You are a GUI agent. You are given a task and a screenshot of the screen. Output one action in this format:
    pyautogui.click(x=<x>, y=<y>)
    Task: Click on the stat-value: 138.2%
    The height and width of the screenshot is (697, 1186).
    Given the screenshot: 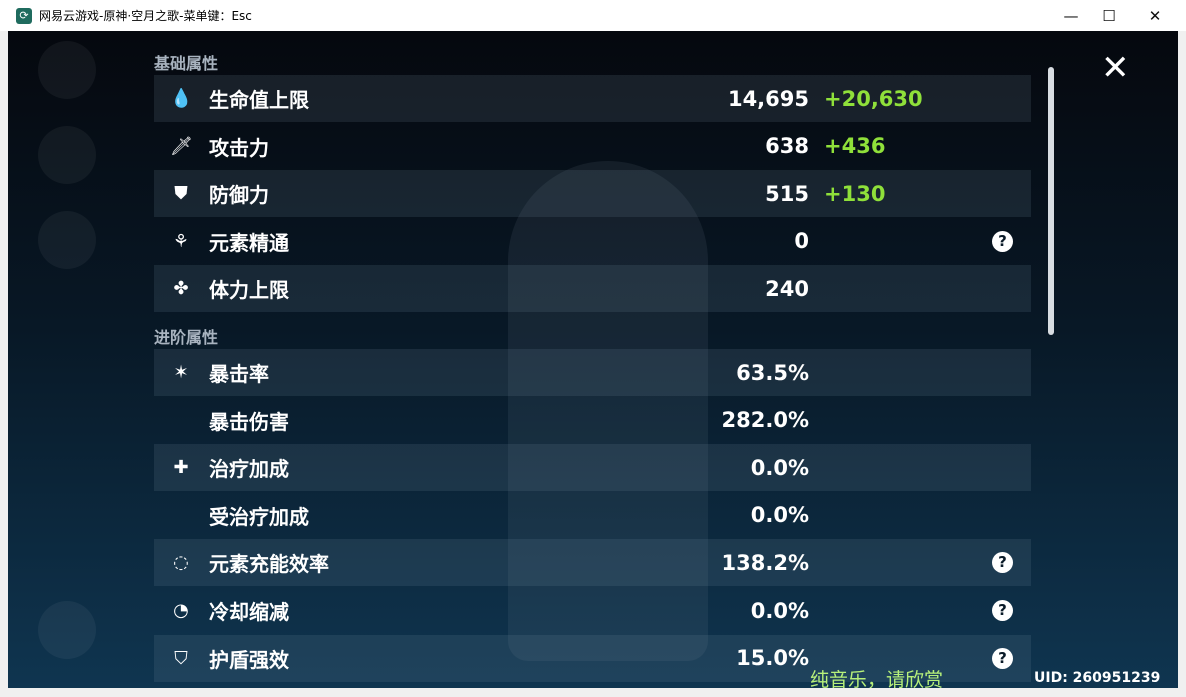 What is the action you would take?
    pyautogui.click(x=765, y=562)
    